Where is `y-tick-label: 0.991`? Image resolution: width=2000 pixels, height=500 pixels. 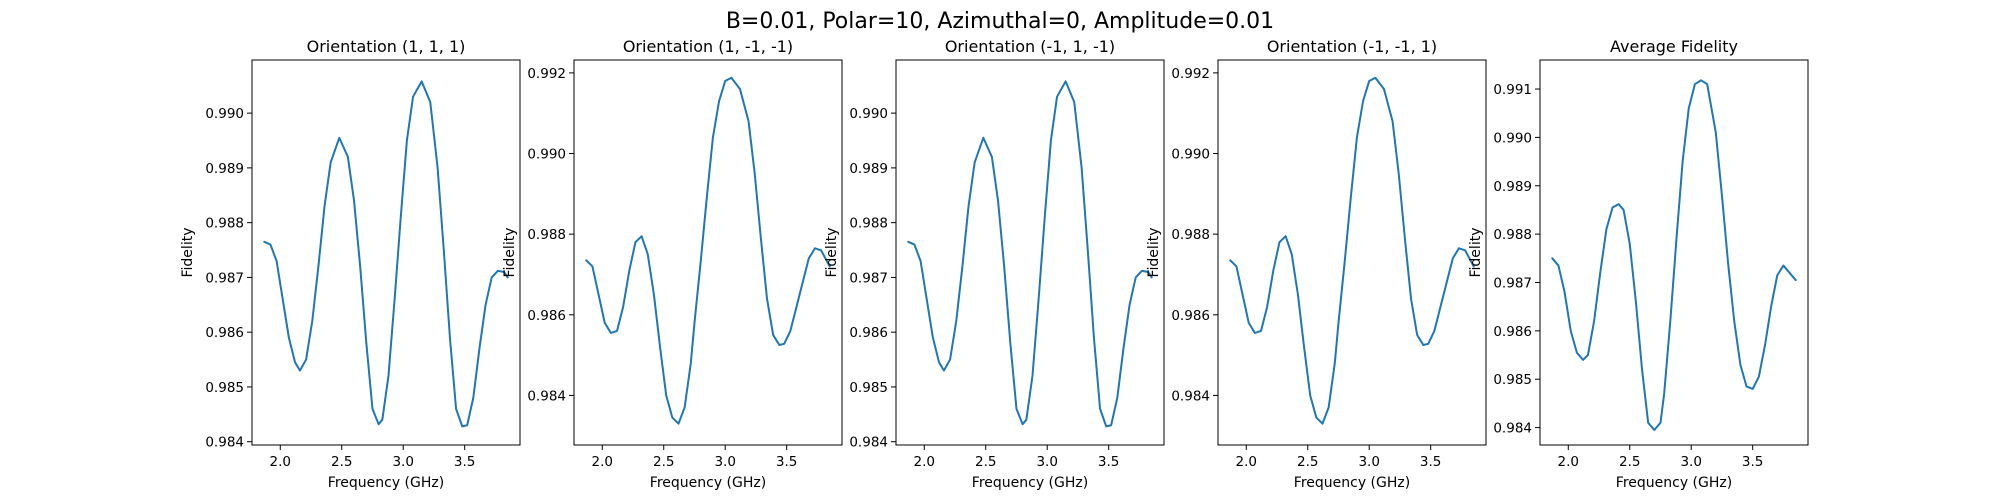 y-tick-label: 0.991 is located at coordinates (1512, 90).